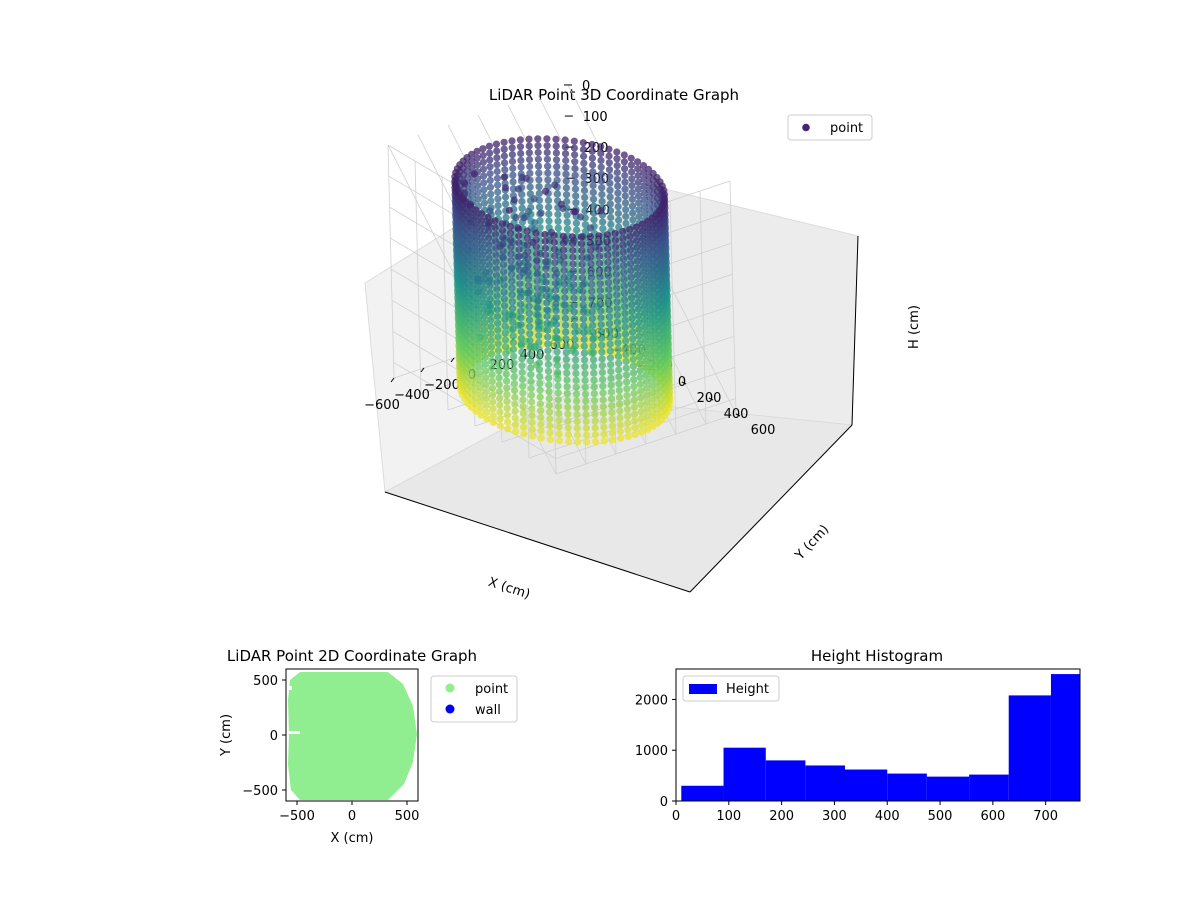  What do you see at coordinates (422, 370) in the screenshot?
I see `x-tick-mark` at bounding box center [422, 370].